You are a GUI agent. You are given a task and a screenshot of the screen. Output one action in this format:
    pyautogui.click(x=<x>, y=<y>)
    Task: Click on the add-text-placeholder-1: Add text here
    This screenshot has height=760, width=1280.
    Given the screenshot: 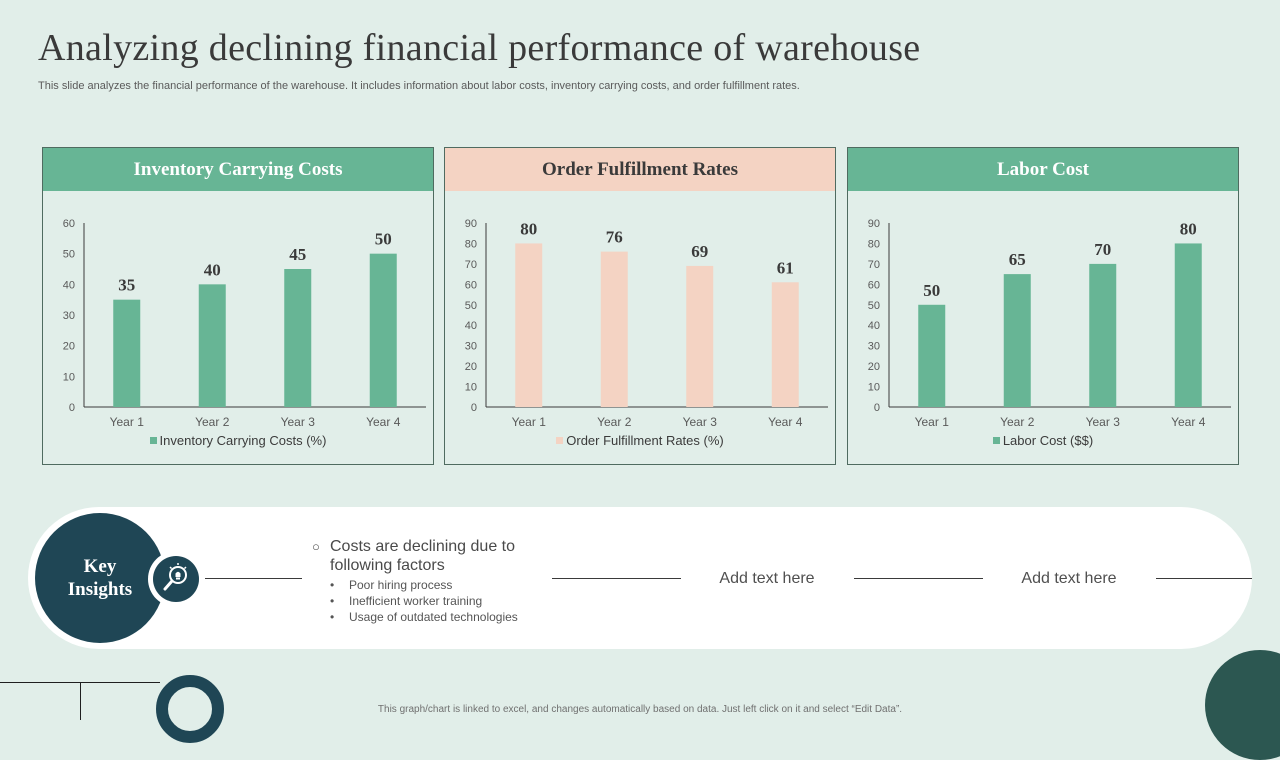 What is the action you would take?
    pyautogui.click(x=767, y=578)
    